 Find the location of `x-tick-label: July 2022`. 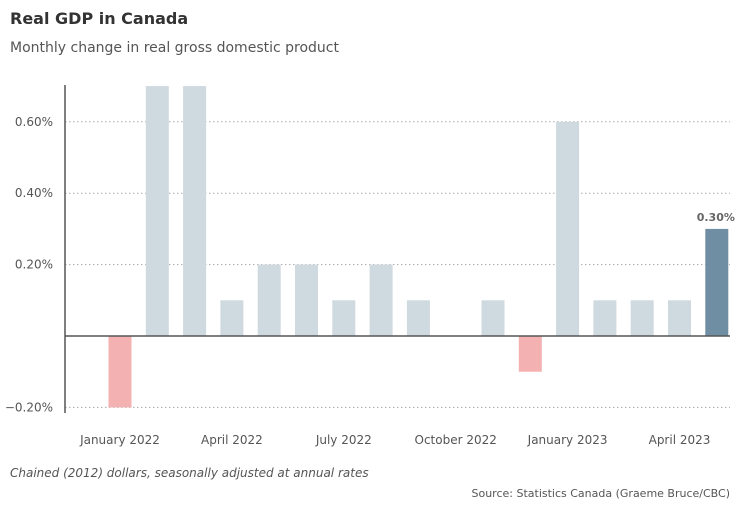

x-tick-label: July 2022 is located at coordinates (343, 440).